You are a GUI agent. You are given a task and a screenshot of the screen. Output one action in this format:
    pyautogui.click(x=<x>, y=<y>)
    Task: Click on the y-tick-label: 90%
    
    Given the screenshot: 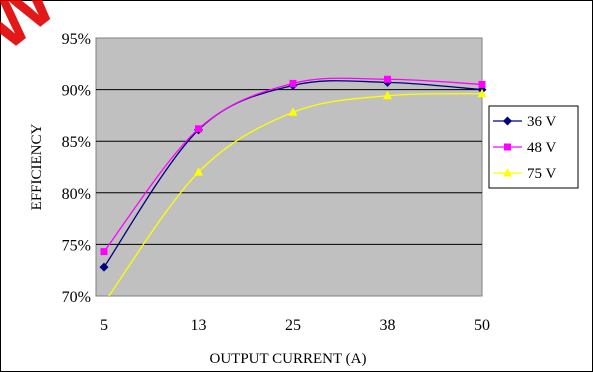 What is the action you would take?
    pyautogui.click(x=76, y=91)
    